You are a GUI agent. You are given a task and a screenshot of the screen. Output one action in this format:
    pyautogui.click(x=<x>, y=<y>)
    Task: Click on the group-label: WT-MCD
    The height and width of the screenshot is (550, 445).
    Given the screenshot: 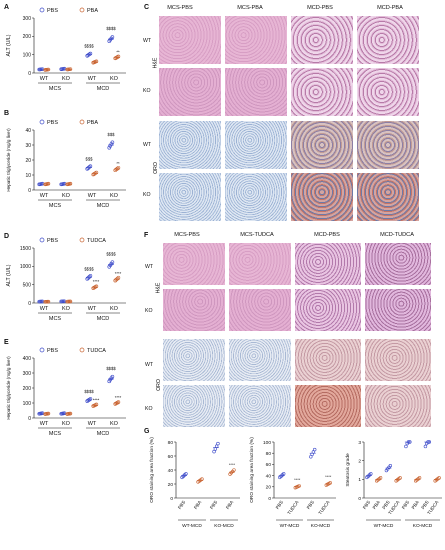 What is the action you would take?
    pyautogui.click(x=290, y=526)
    